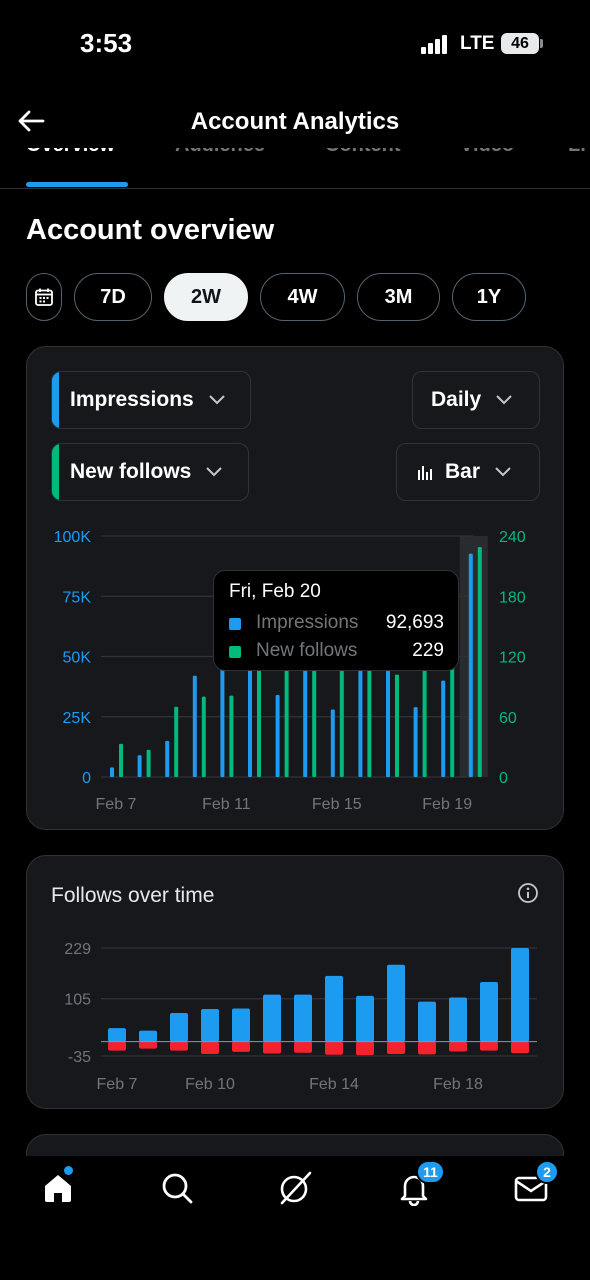 This screenshot has width=590, height=1280. Describe the element at coordinates (235, 652) in the screenshot. I see `follows-swatch` at that location.